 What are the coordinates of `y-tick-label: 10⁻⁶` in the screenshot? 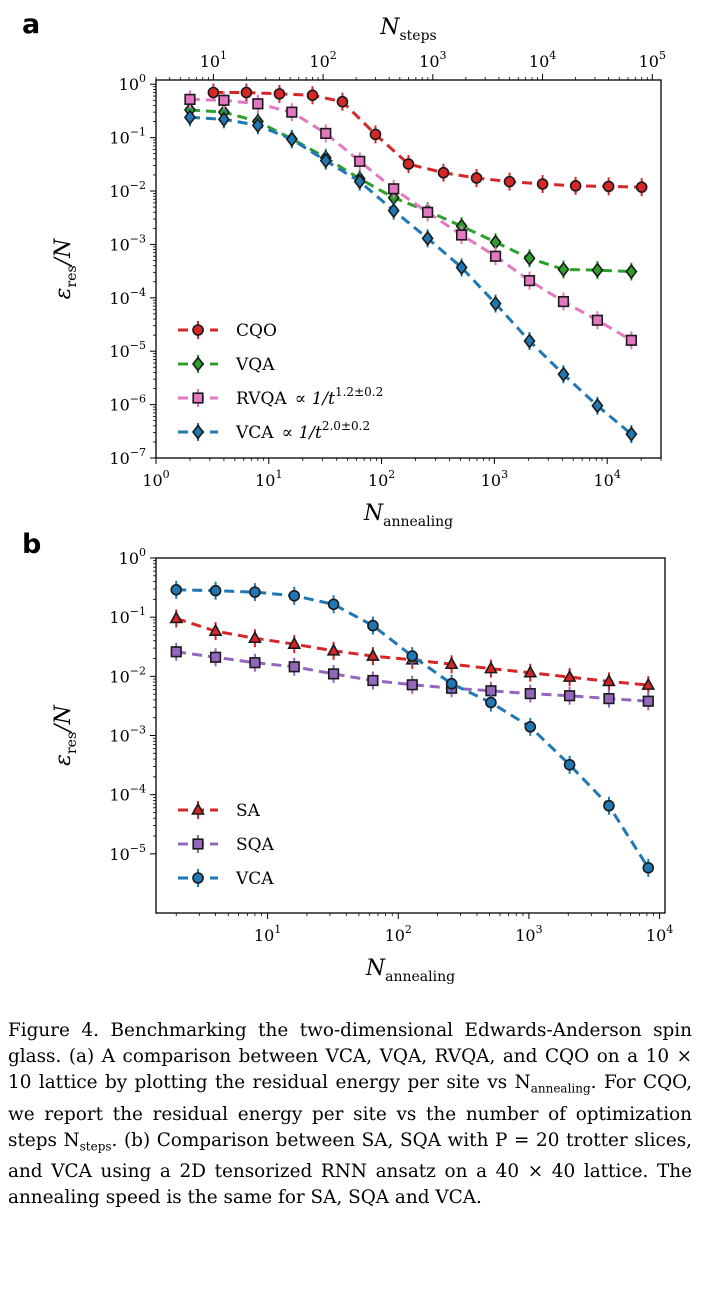 It's located at (127, 404).